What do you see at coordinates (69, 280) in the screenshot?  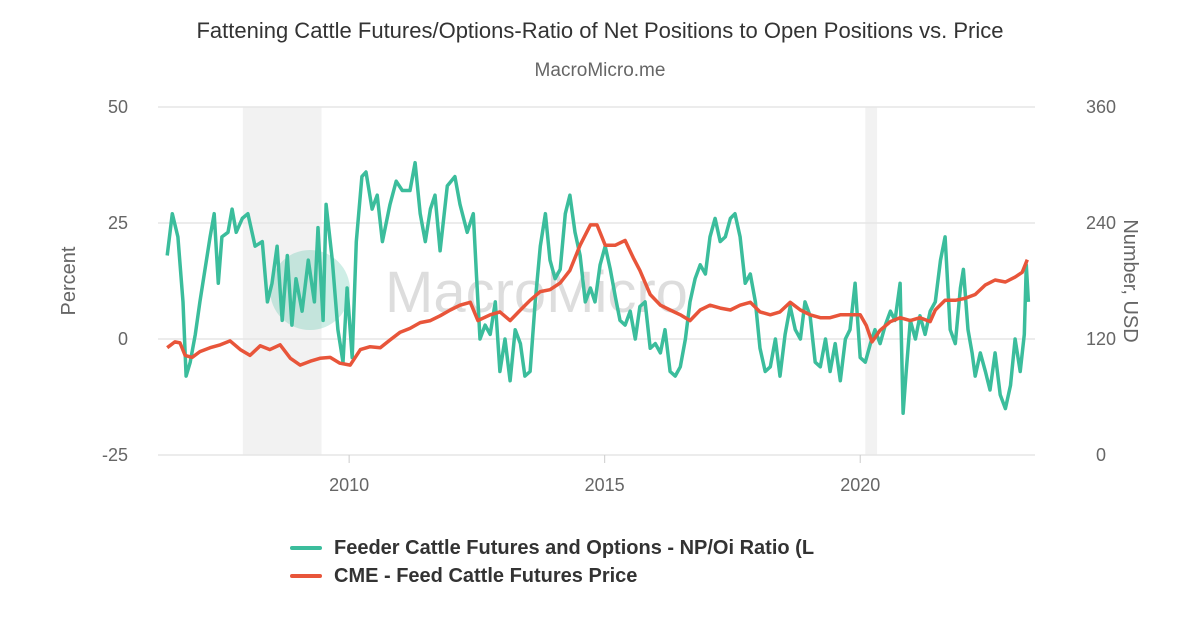 I see `y-left-axis-title: Percent` at bounding box center [69, 280].